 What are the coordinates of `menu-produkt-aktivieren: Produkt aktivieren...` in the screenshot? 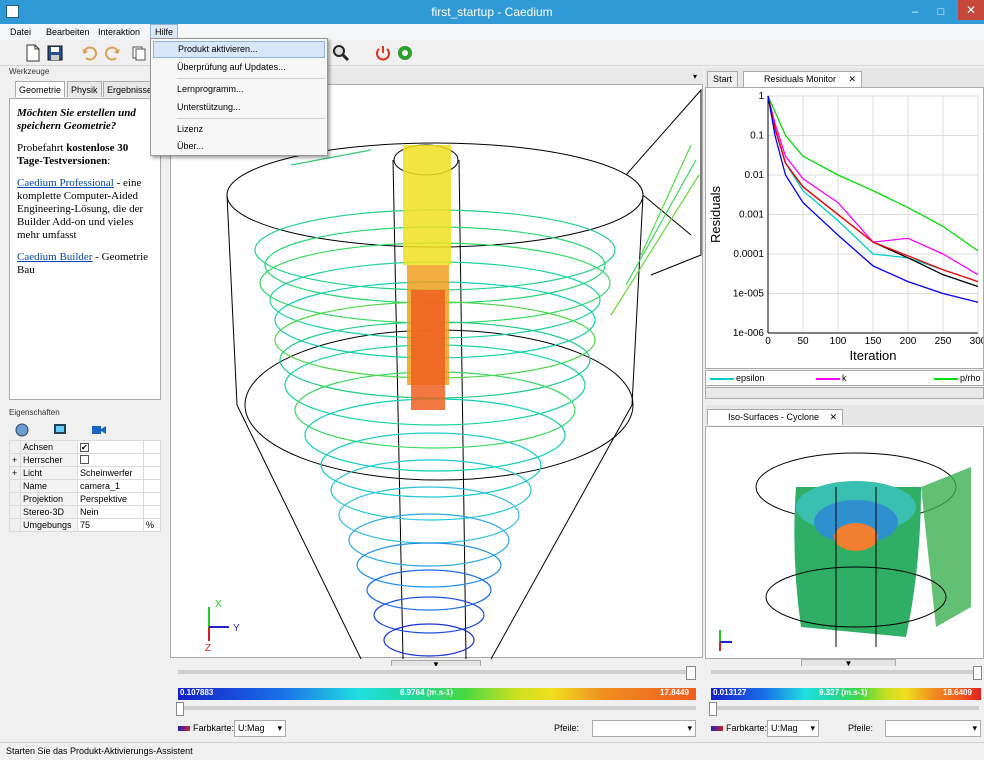 It's located at (239, 49).